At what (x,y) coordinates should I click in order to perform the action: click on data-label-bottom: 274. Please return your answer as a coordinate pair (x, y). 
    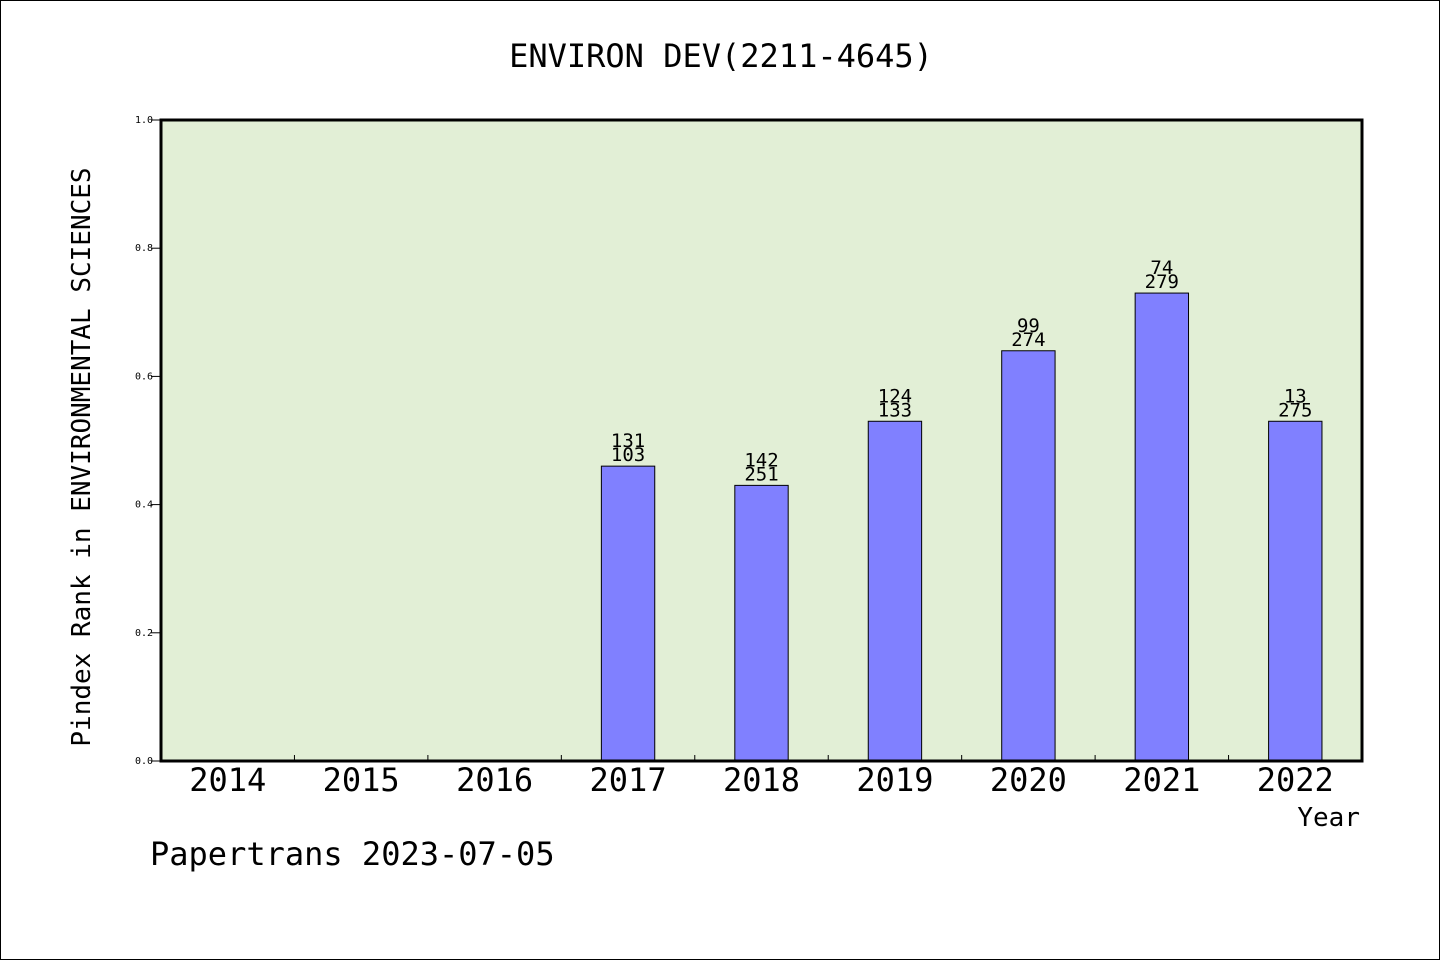
    Looking at the image, I should click on (1028, 340).